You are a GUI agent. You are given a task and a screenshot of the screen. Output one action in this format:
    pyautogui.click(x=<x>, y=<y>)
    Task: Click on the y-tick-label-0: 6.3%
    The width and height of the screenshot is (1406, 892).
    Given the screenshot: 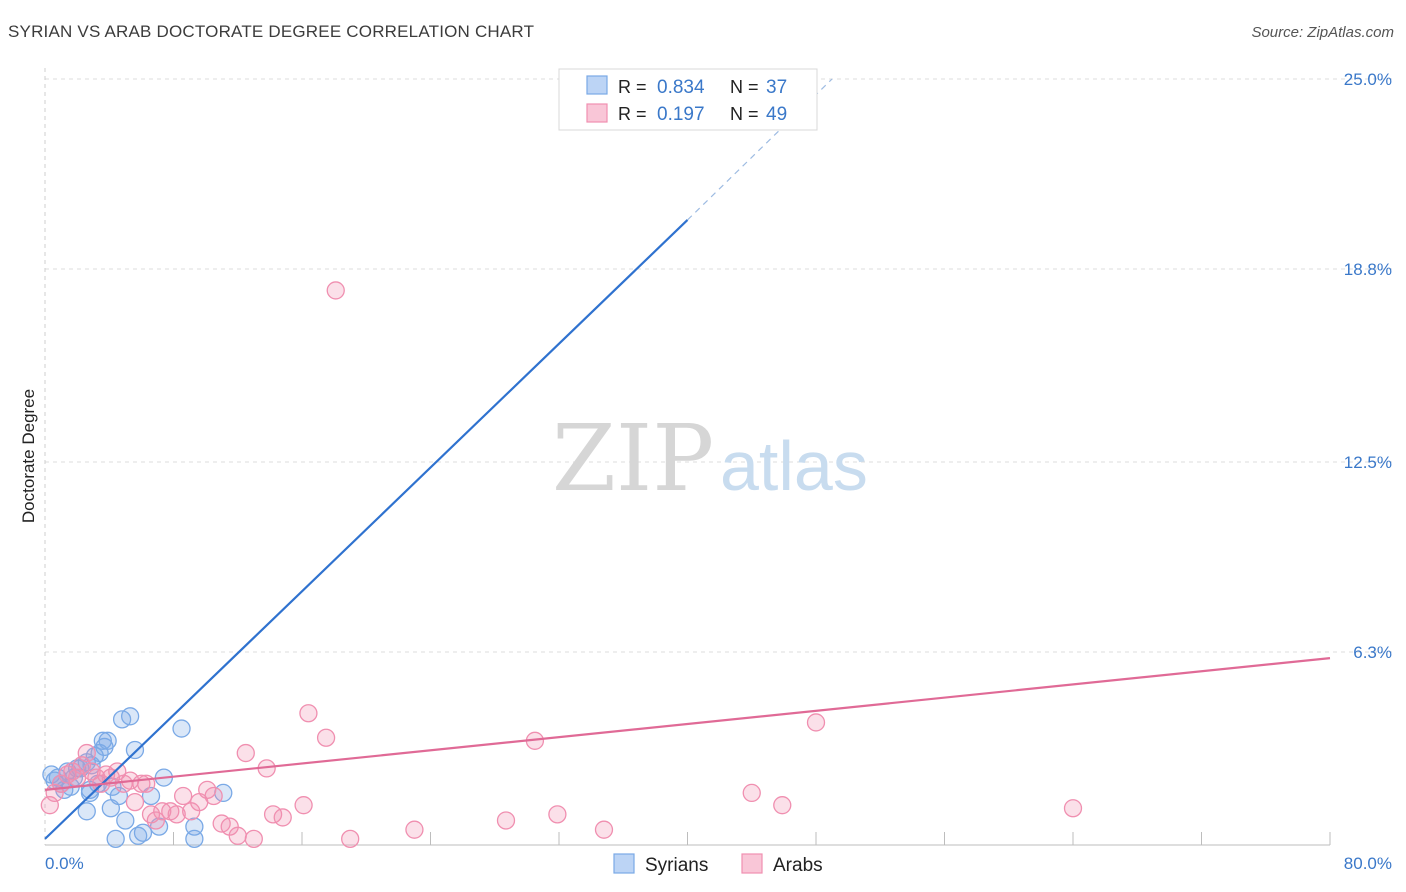 What is the action you would take?
    pyautogui.click(x=1372, y=652)
    